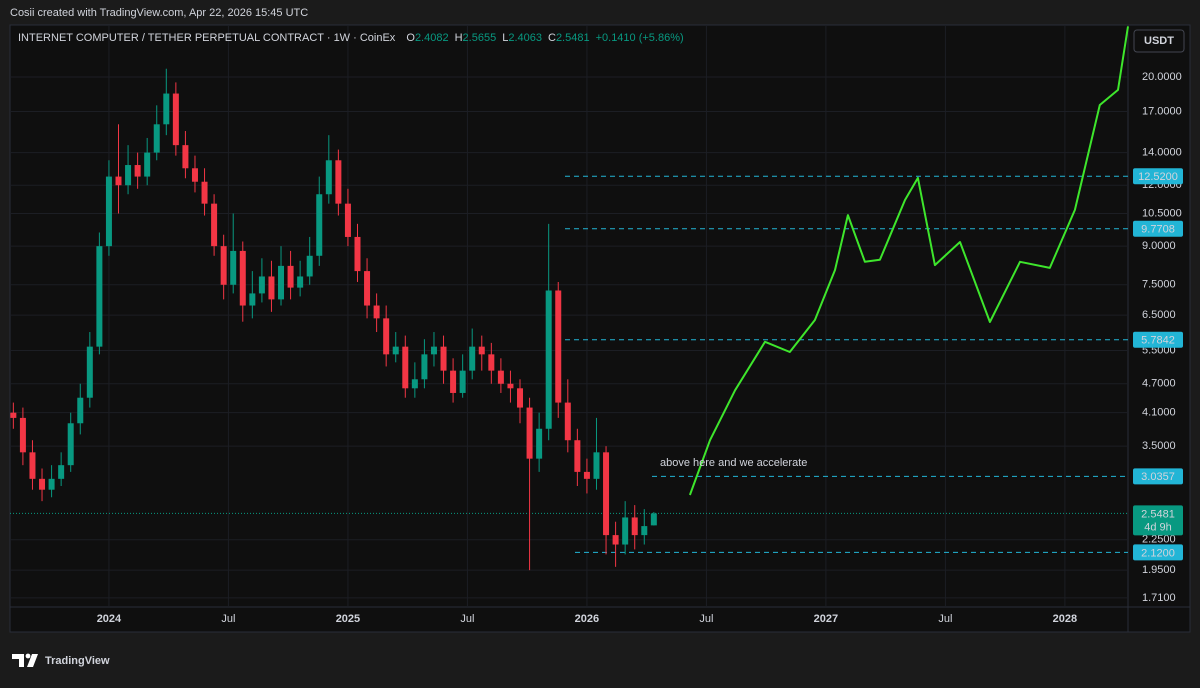 Image resolution: width=1200 pixels, height=688 pixels. Describe the element at coordinates (1159, 285) in the screenshot. I see `y-tick-label: 7.5000` at that location.